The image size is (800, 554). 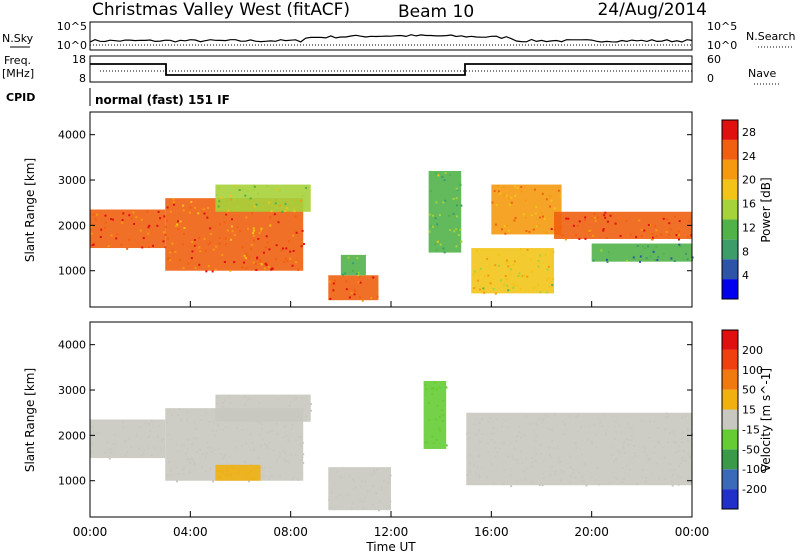 I want to click on noise-tick-bottom: 10^0, so click(x=72, y=45).